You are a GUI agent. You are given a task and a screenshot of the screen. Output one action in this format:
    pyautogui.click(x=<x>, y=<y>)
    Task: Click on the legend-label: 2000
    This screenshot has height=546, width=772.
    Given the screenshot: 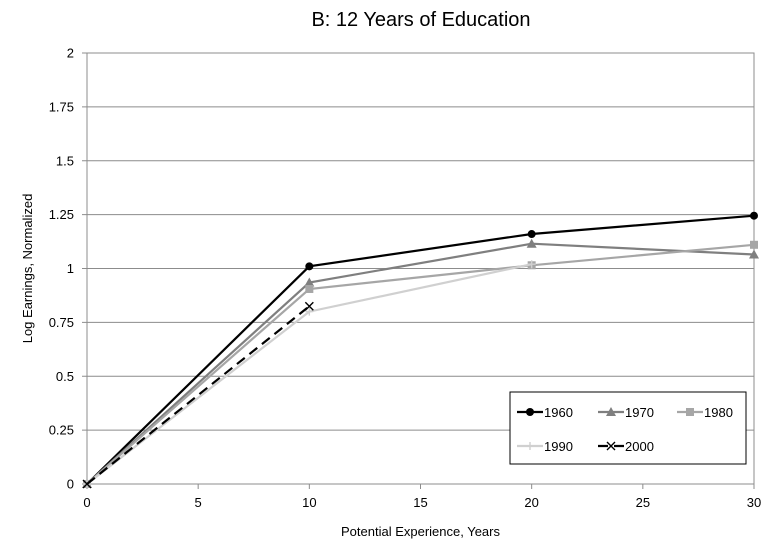 What is the action you would take?
    pyautogui.click(x=639, y=446)
    